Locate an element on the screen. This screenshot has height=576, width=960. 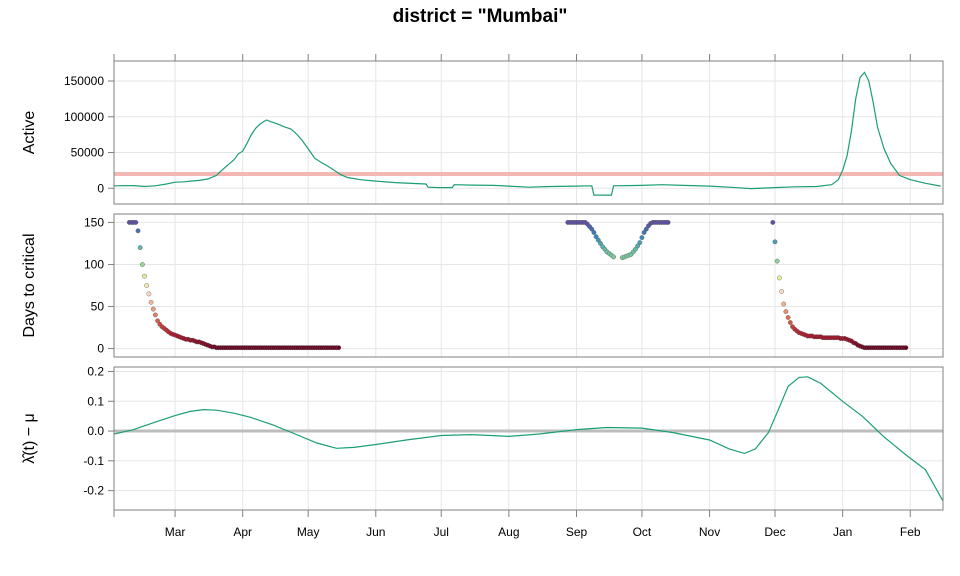
xtick-label-10: Jan is located at coordinates (842, 532).